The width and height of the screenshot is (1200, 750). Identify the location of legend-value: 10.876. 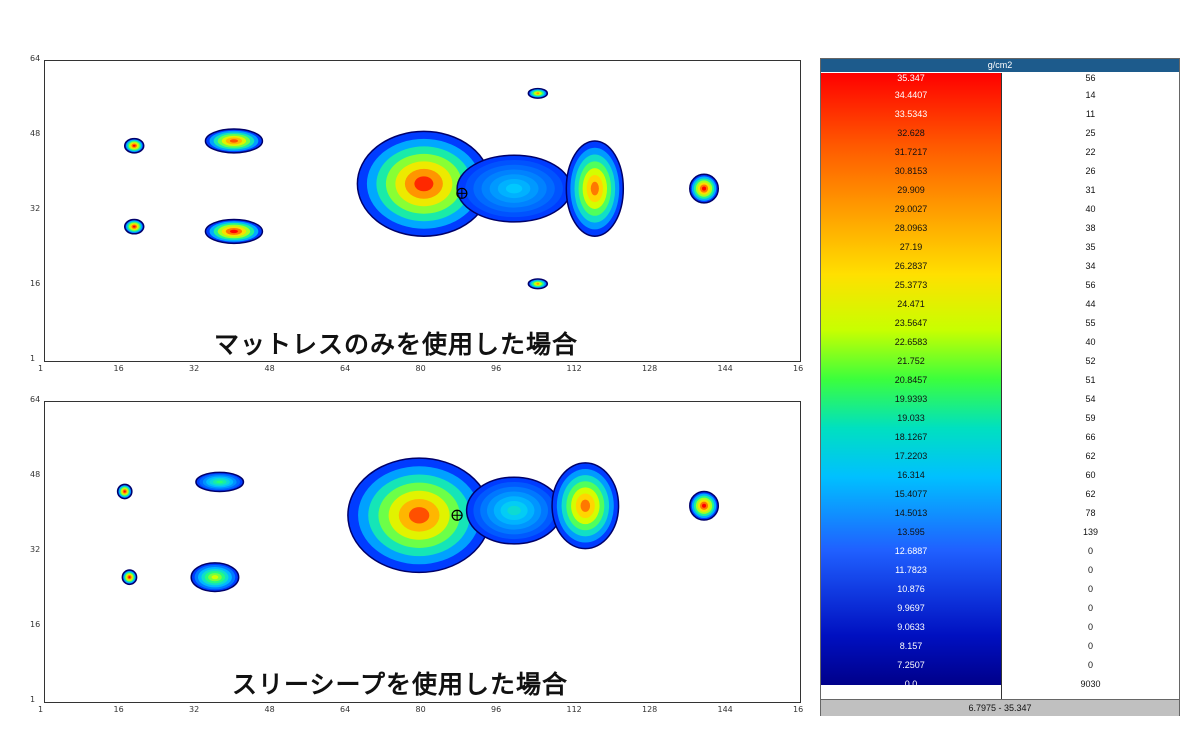
(911, 589).